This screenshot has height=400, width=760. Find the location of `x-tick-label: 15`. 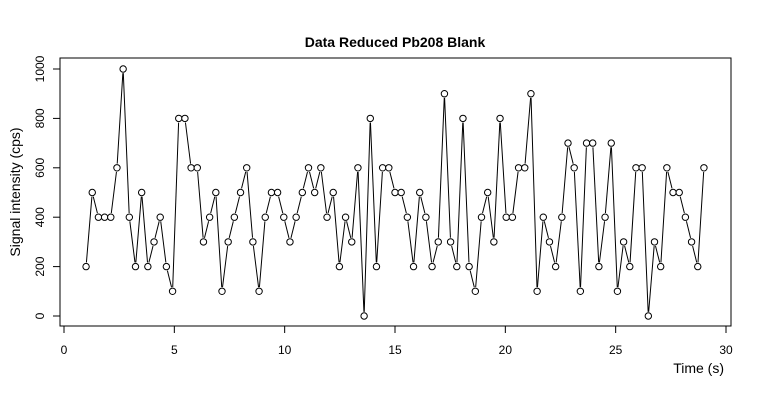

x-tick-label: 15 is located at coordinates (395, 350).